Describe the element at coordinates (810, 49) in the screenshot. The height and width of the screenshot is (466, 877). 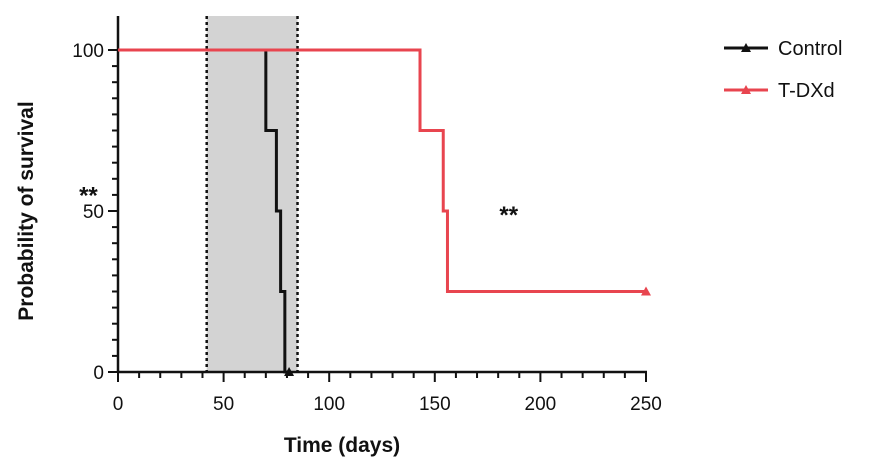
I see `legend-label: Control` at that location.